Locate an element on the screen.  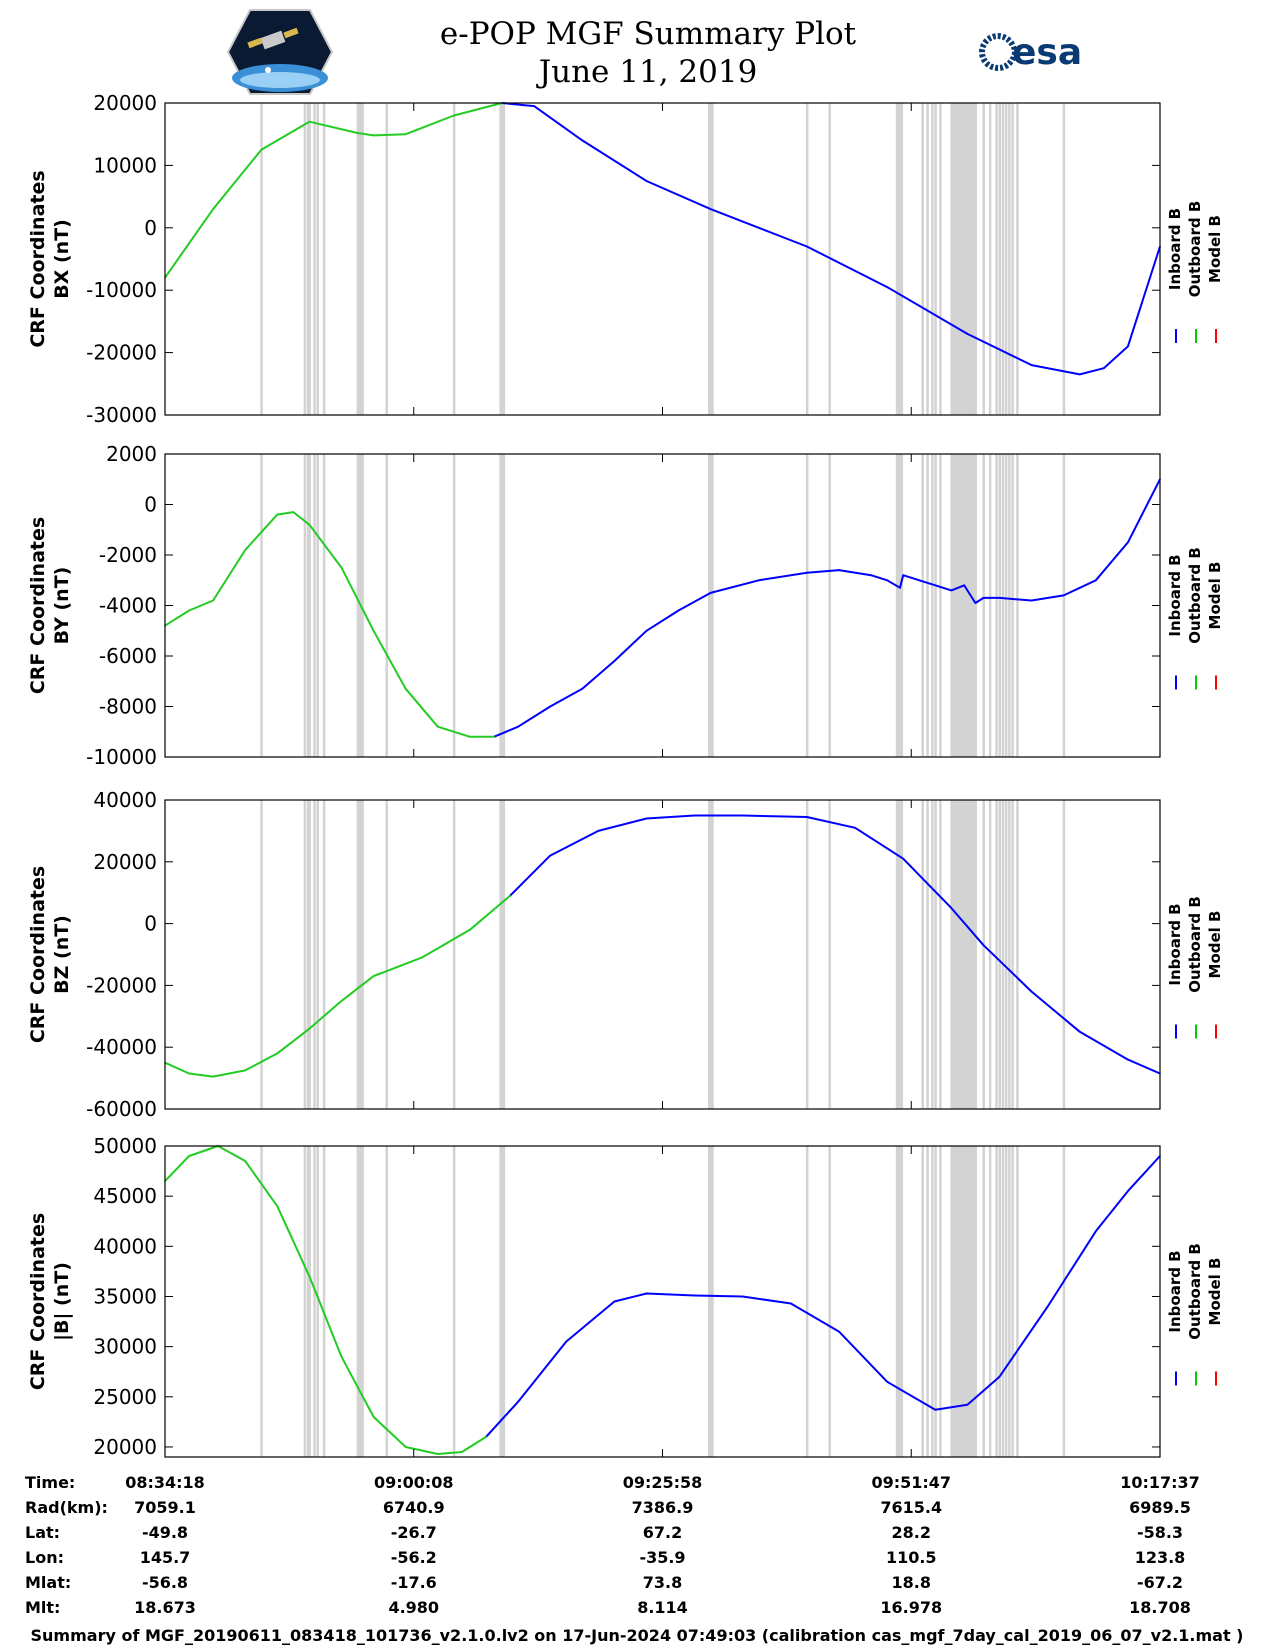
y-tick-label: 0 is located at coordinates (150, 228).